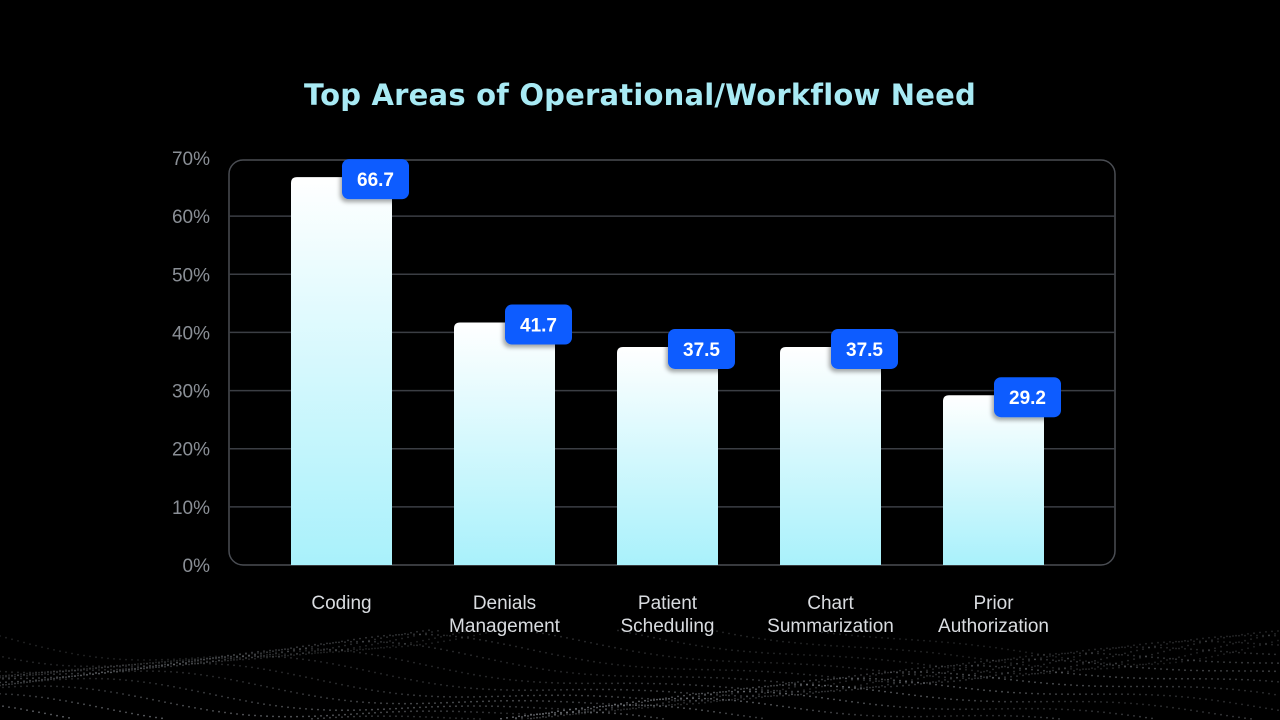  I want to click on x-tick-label: Prior Authorization, so click(993, 615).